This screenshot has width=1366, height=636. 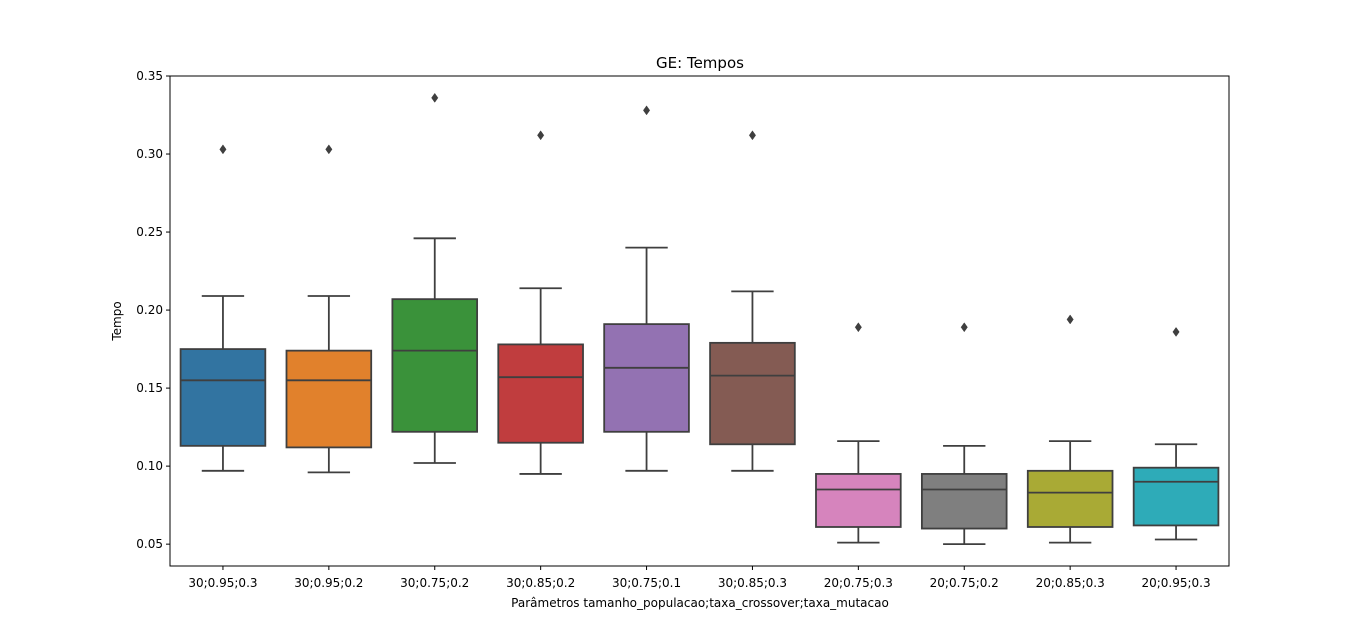 What do you see at coordinates (1175, 583) in the screenshot?
I see `x-tick-label: 20;0.95;0.3` at bounding box center [1175, 583].